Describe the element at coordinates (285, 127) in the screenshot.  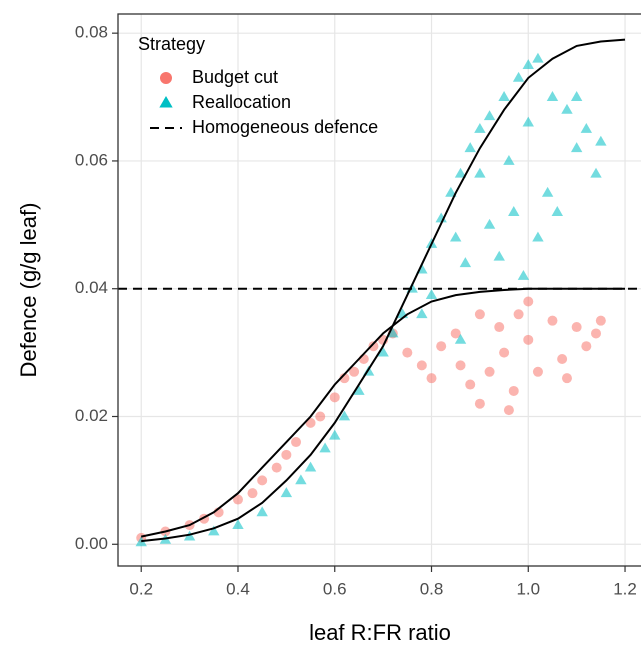
I see `legend-label: Homogeneous defence` at that location.